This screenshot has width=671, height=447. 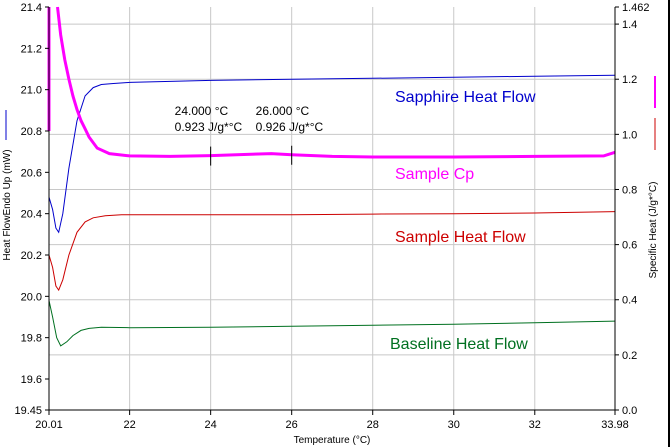 What do you see at coordinates (615, 425) in the screenshot?
I see `x-tick-label: 33.98` at bounding box center [615, 425].